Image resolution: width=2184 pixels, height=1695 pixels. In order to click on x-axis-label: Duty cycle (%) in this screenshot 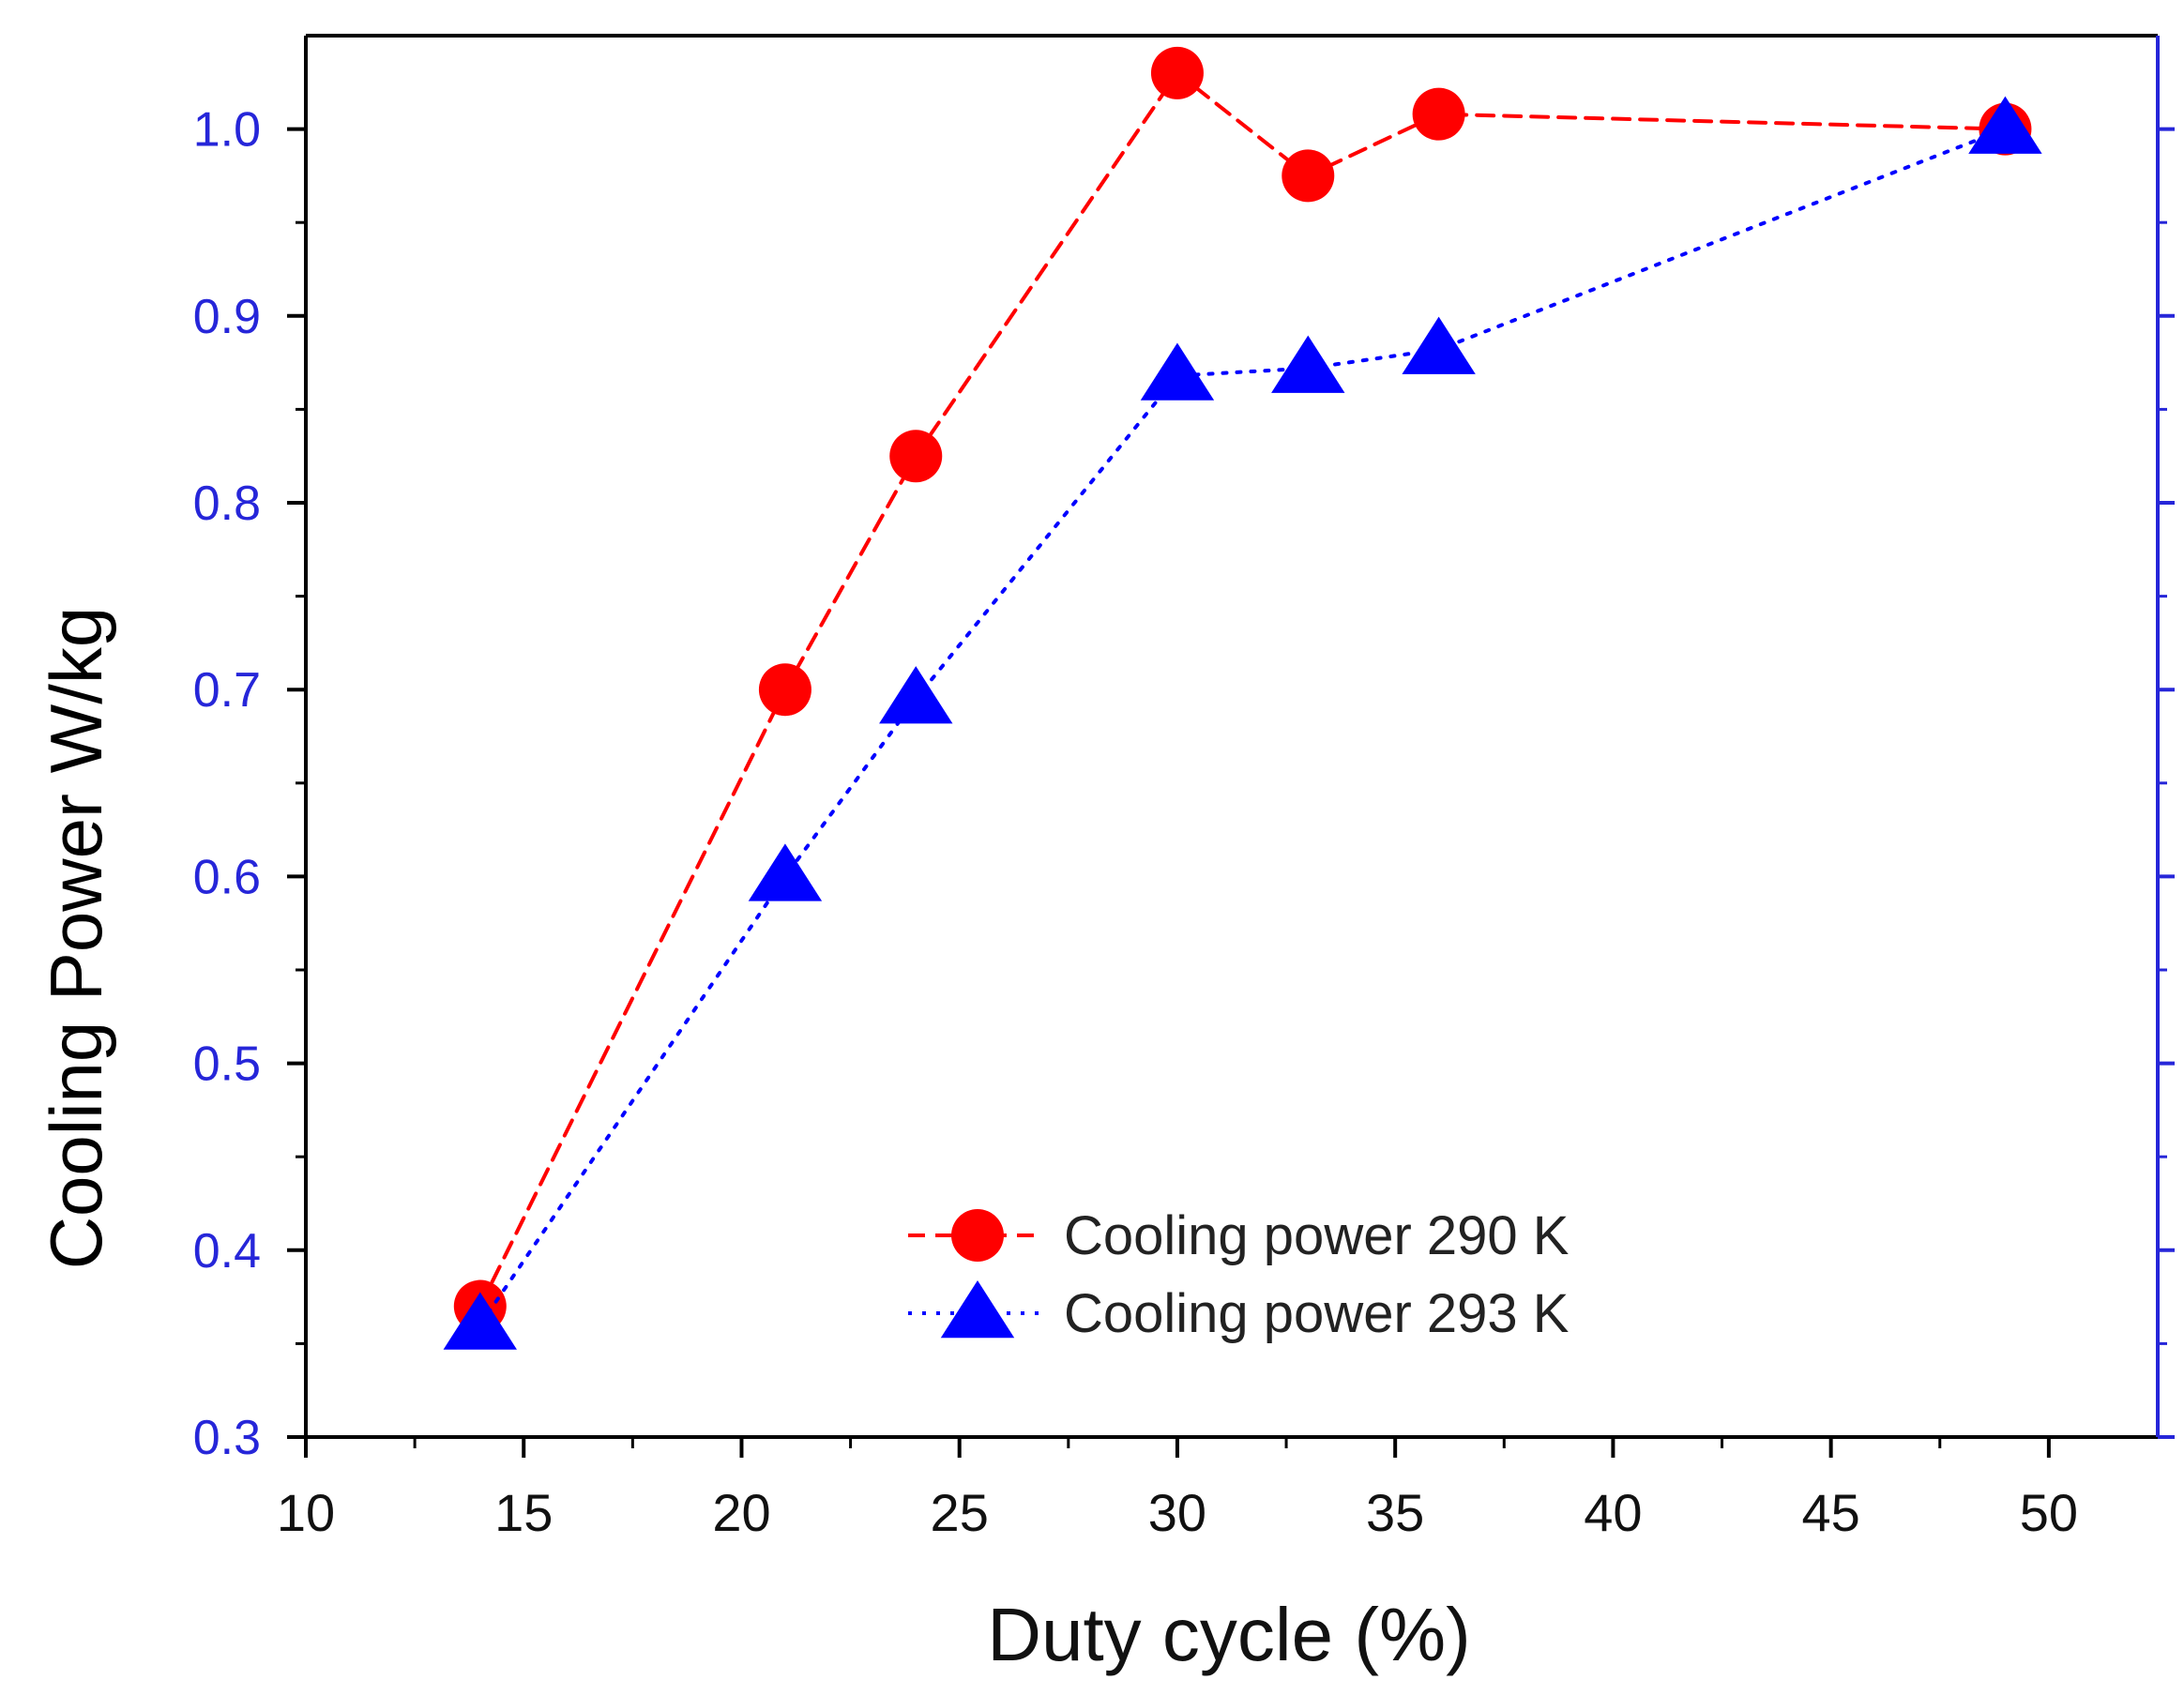, I will do `click(1229, 1634)`.